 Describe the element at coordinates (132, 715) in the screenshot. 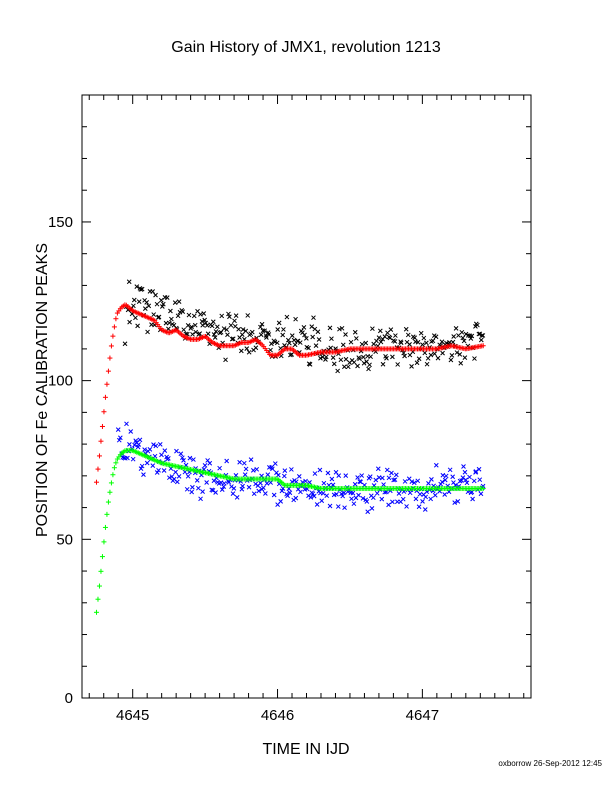

I see `x-tick-label: 4645` at that location.